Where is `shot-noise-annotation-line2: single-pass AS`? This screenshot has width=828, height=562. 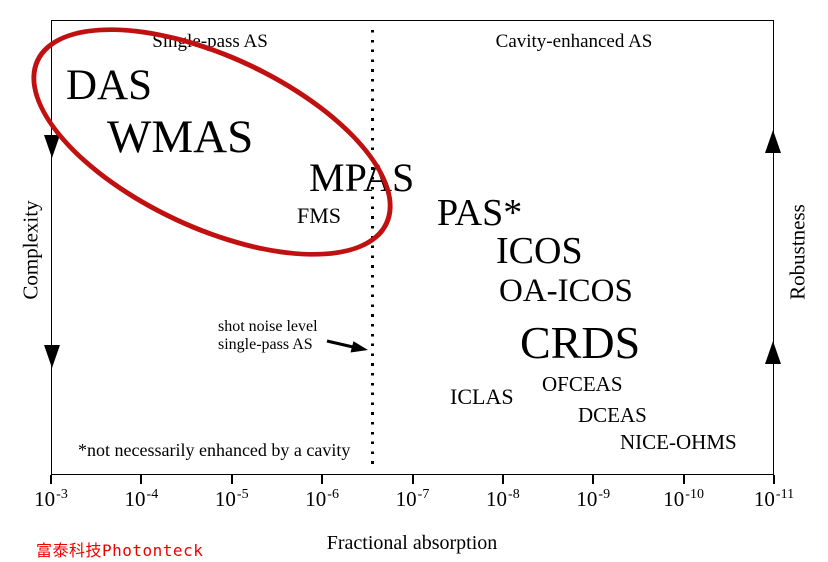
shot-noise-annotation-line2: single-pass AS is located at coordinates (265, 344).